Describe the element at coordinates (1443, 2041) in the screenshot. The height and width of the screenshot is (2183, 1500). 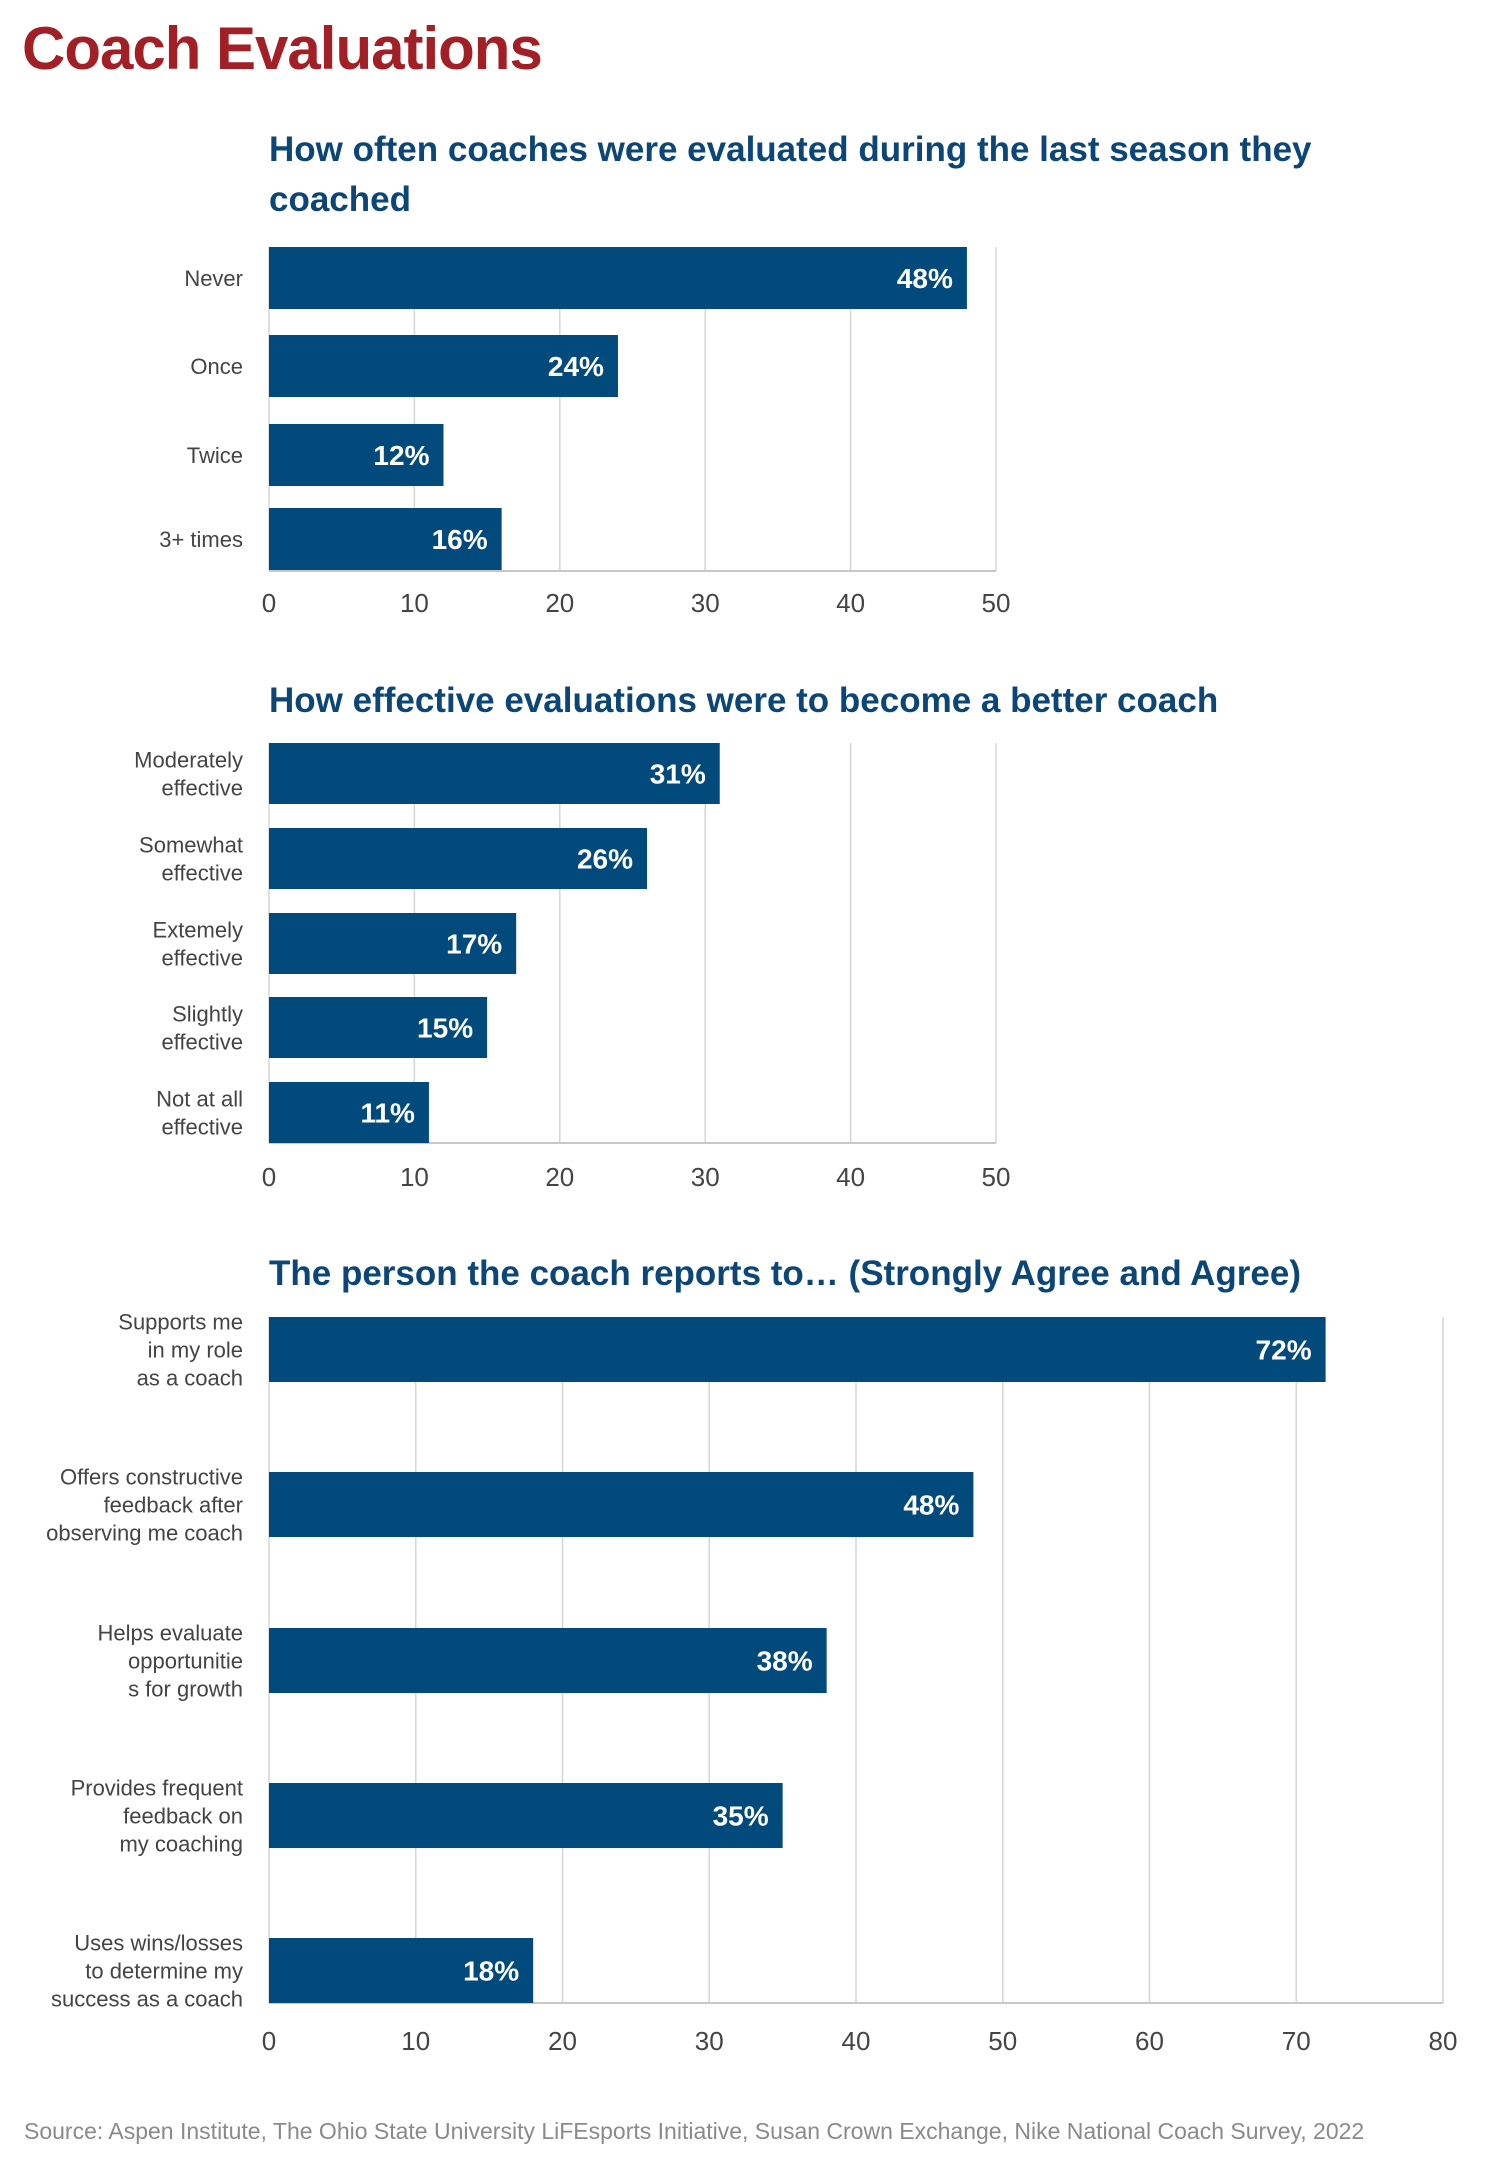
I see `x-tick-label: 80` at that location.